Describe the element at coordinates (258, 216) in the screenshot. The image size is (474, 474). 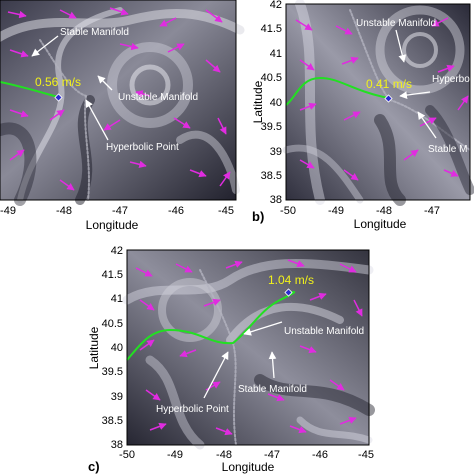
I see `panel-b-letter: b)` at that location.